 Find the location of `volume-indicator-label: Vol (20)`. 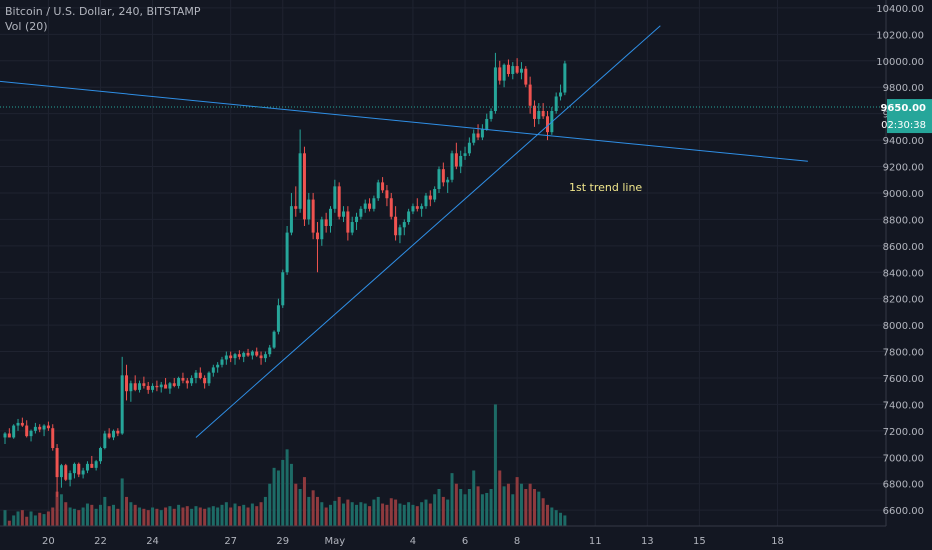

volume-indicator-label: Vol (20) is located at coordinates (26, 26).